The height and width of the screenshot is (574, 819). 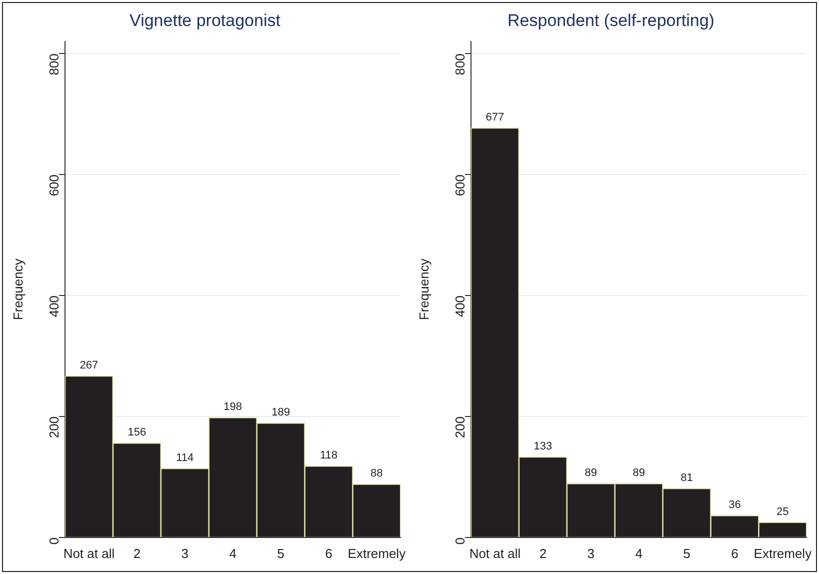 I want to click on data-label: 88, so click(x=376, y=474).